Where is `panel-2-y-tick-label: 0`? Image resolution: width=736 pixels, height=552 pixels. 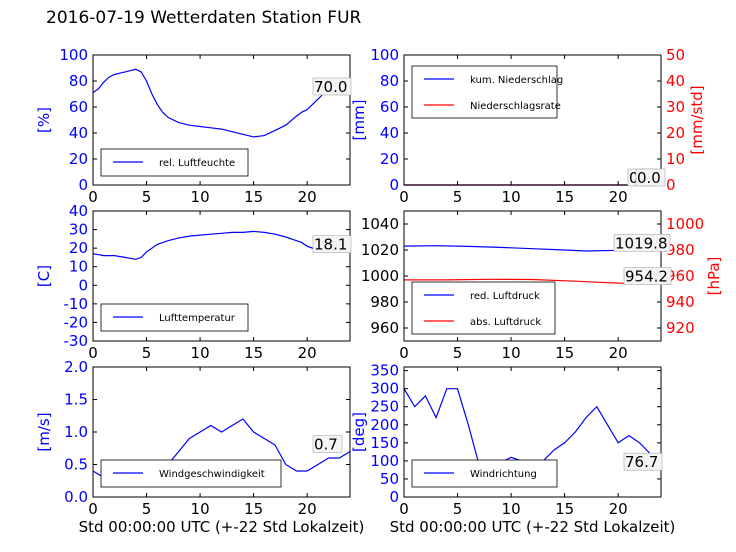
panel-2-y-tick-label: 0 is located at coordinates (394, 185).